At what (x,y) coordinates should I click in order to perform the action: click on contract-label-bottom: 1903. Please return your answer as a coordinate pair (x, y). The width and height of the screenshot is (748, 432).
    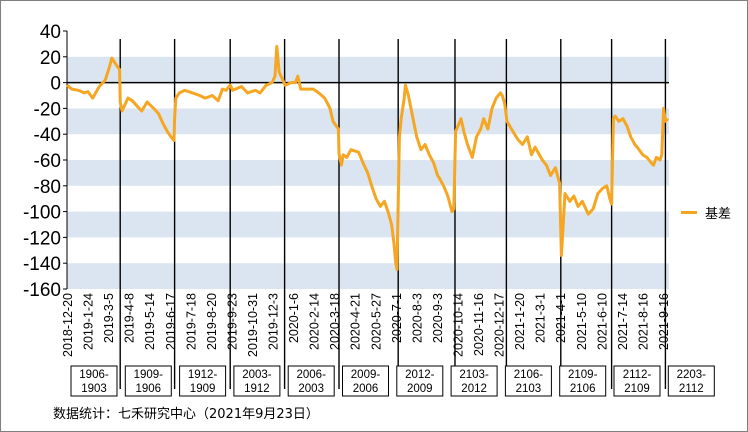
    Looking at the image, I should click on (94, 389).